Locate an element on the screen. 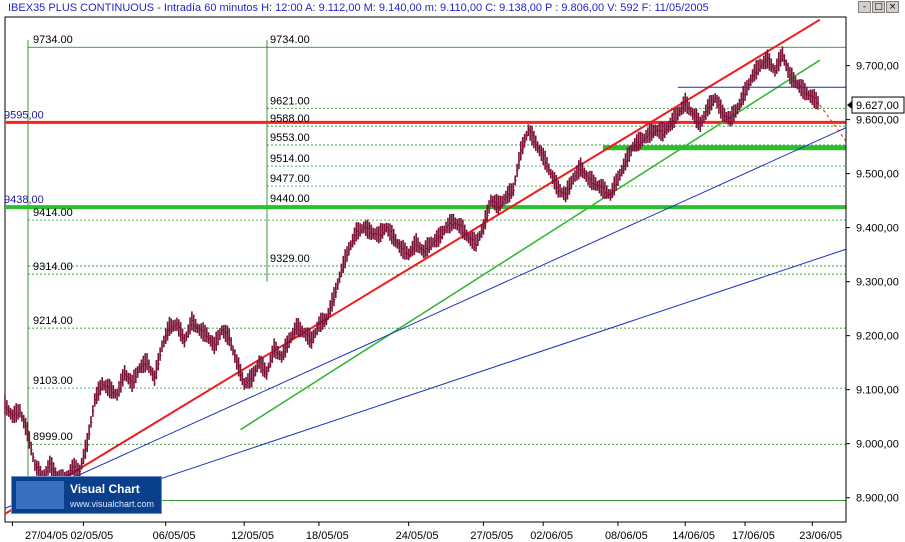 The image size is (905, 542). fib-level-label: 9314.00 is located at coordinates (53, 267).